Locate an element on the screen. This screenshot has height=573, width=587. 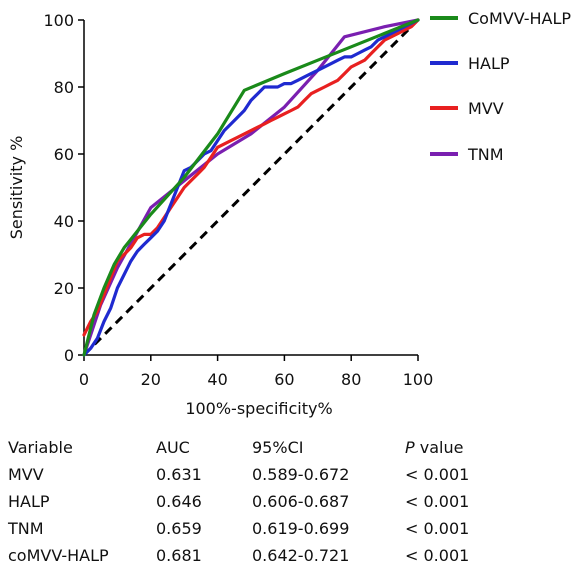
x-tick-label: 20 is located at coordinates (151, 379).